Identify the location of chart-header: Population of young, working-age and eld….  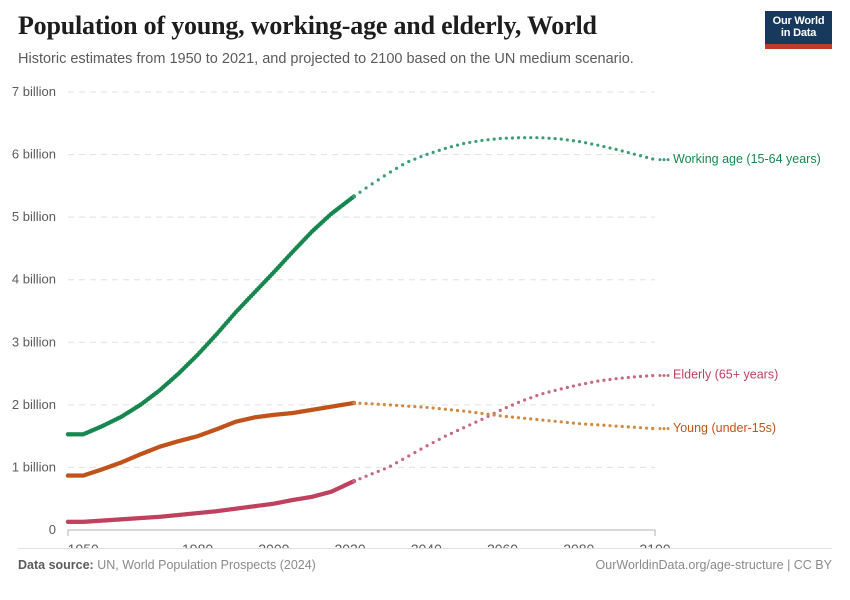
(425, 39).